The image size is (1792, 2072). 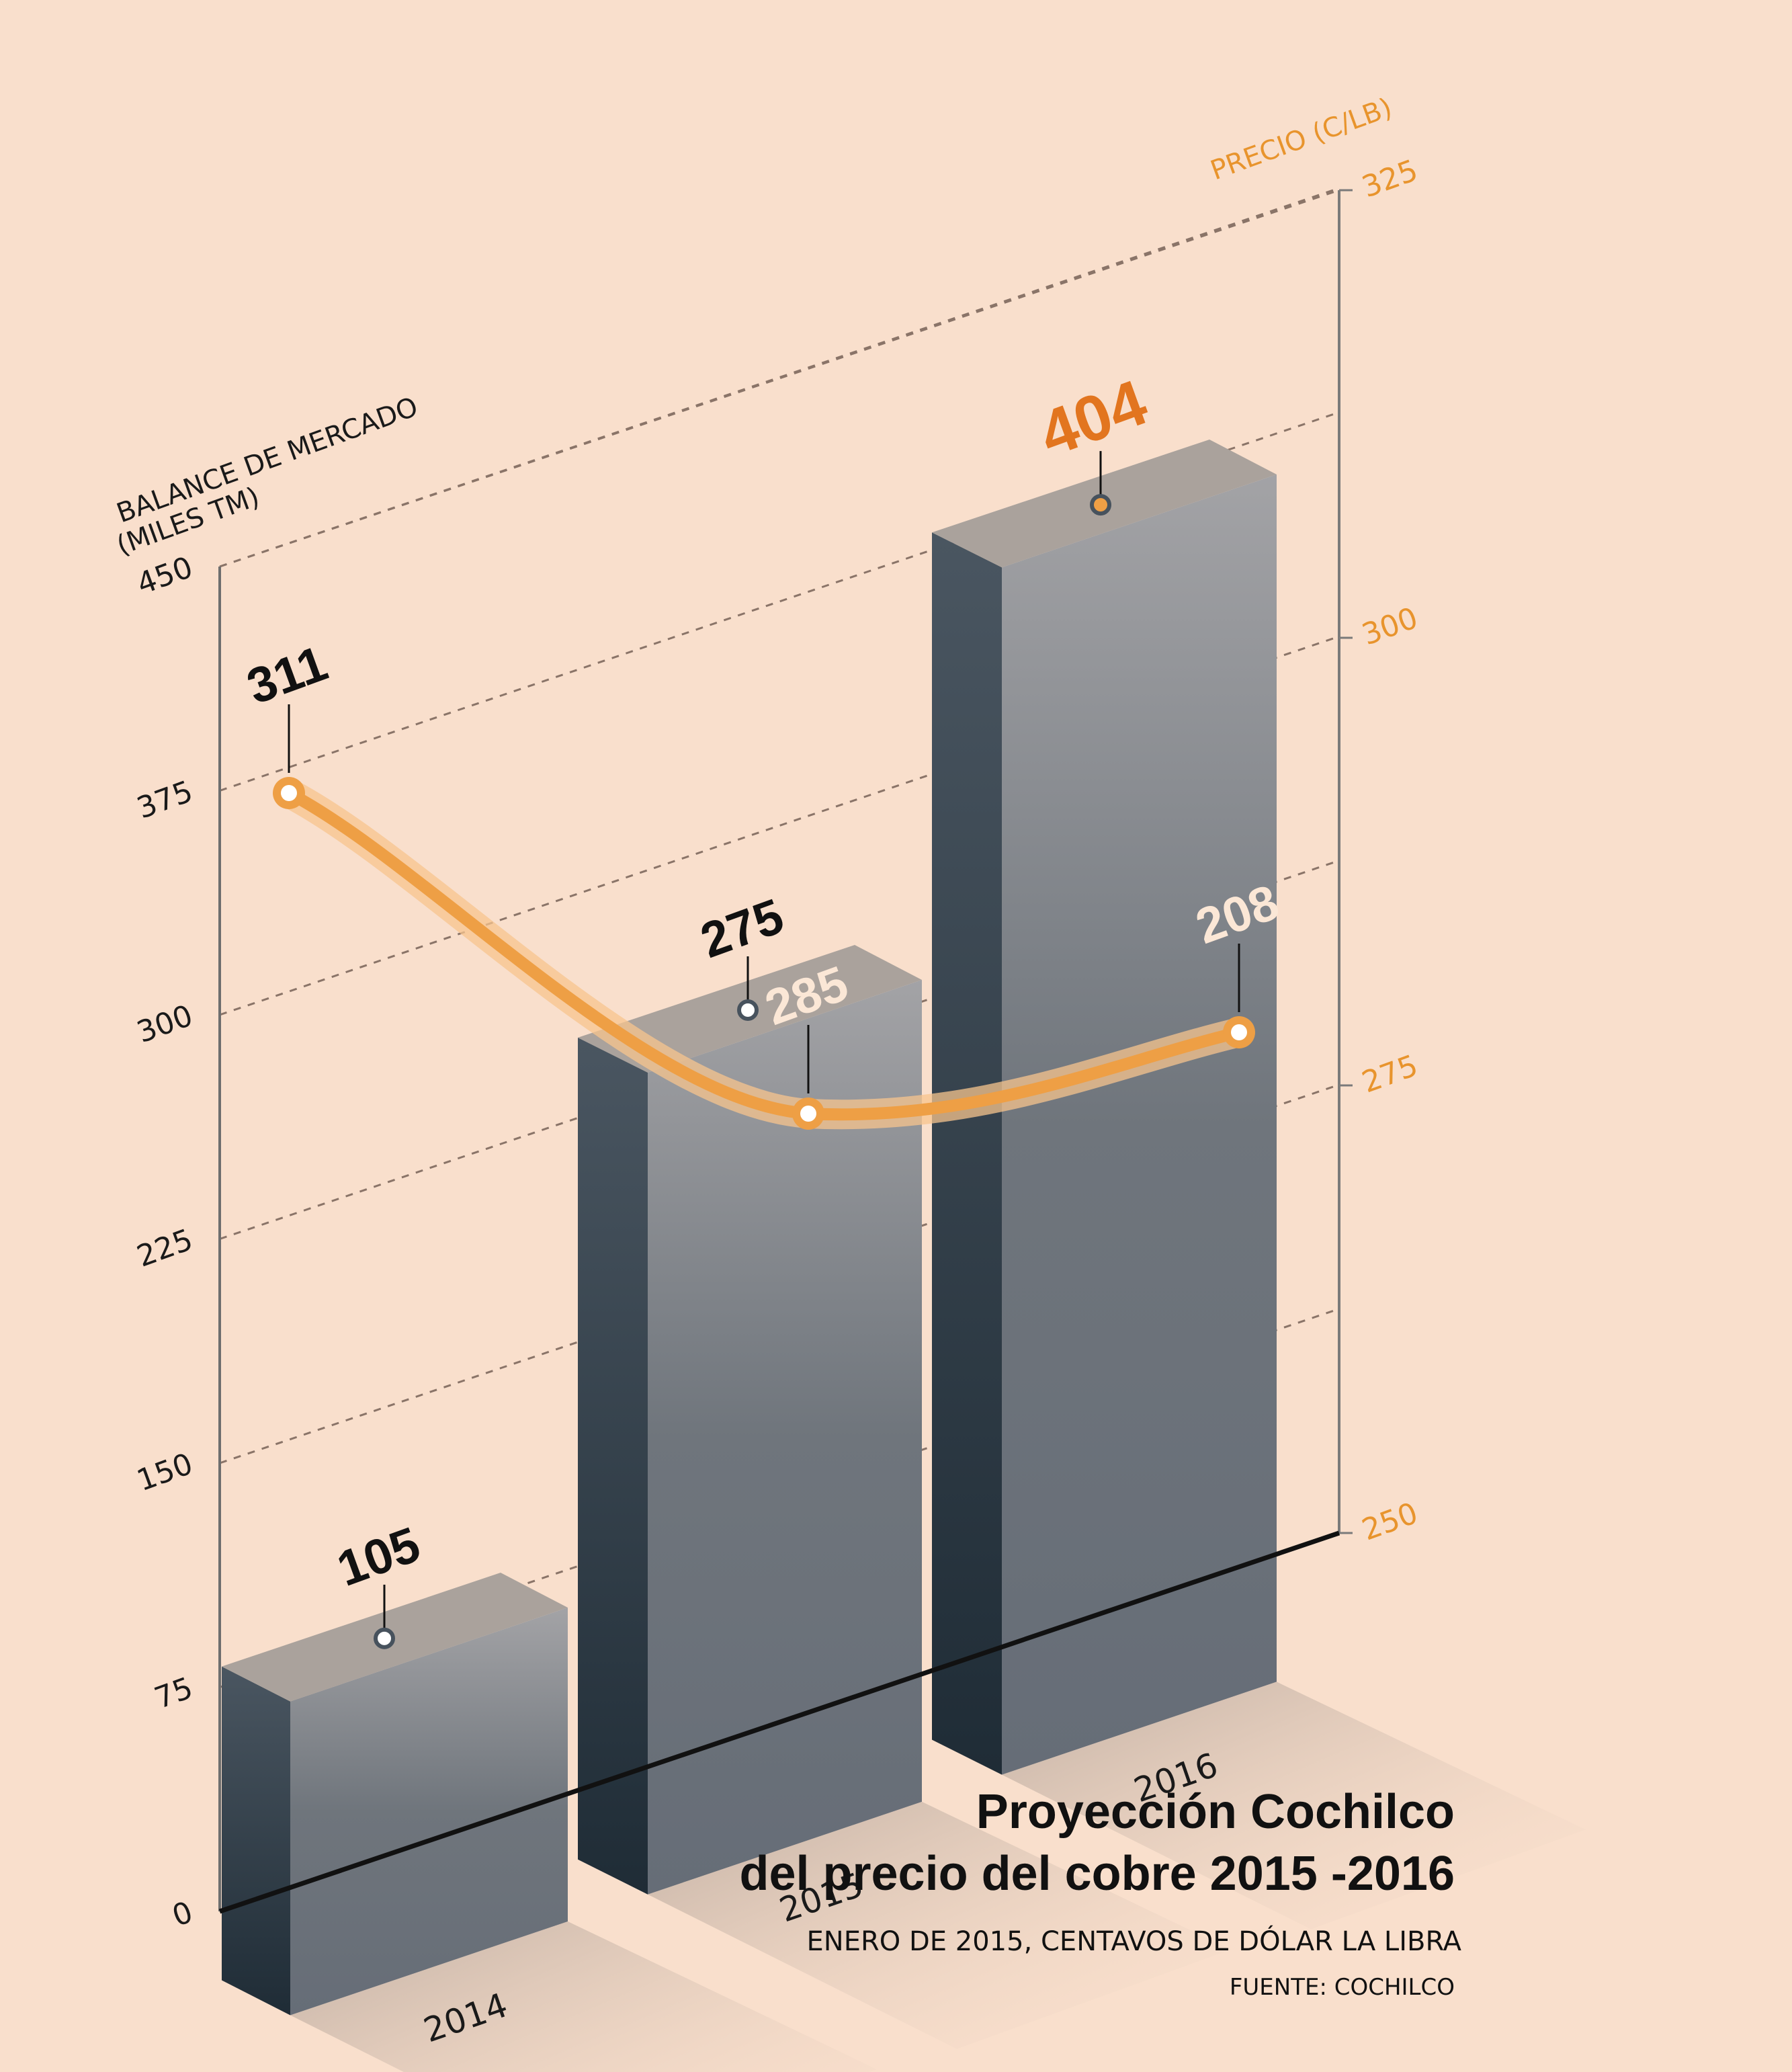 I want to click on left-tick-label: 0, so click(x=183, y=1914).